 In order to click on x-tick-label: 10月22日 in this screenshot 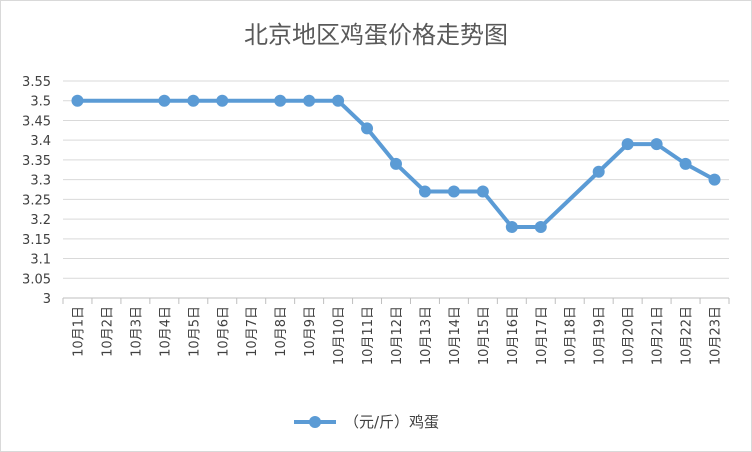, I will do `click(687, 335)`.